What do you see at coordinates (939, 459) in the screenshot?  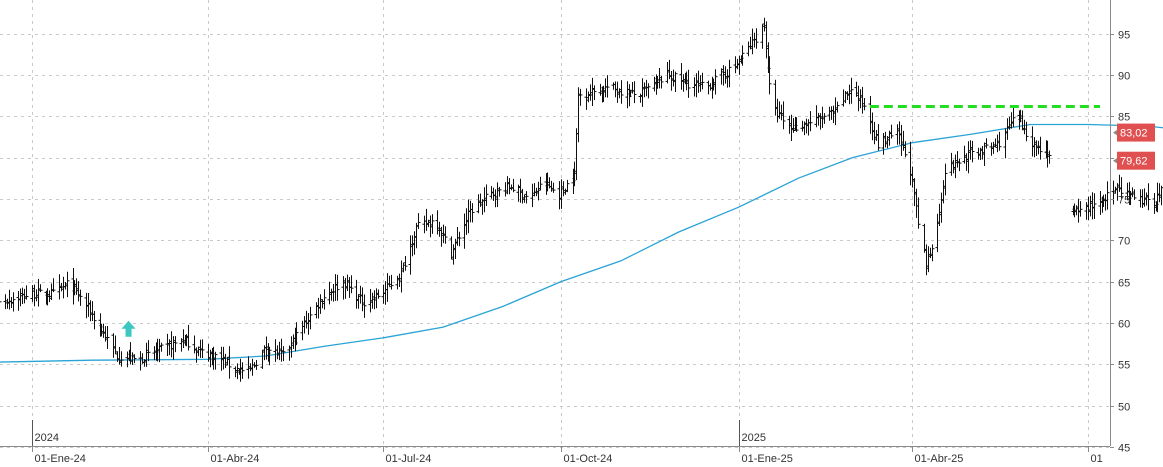 I see `x-tick-label: 01-Abr-25` at bounding box center [939, 459].